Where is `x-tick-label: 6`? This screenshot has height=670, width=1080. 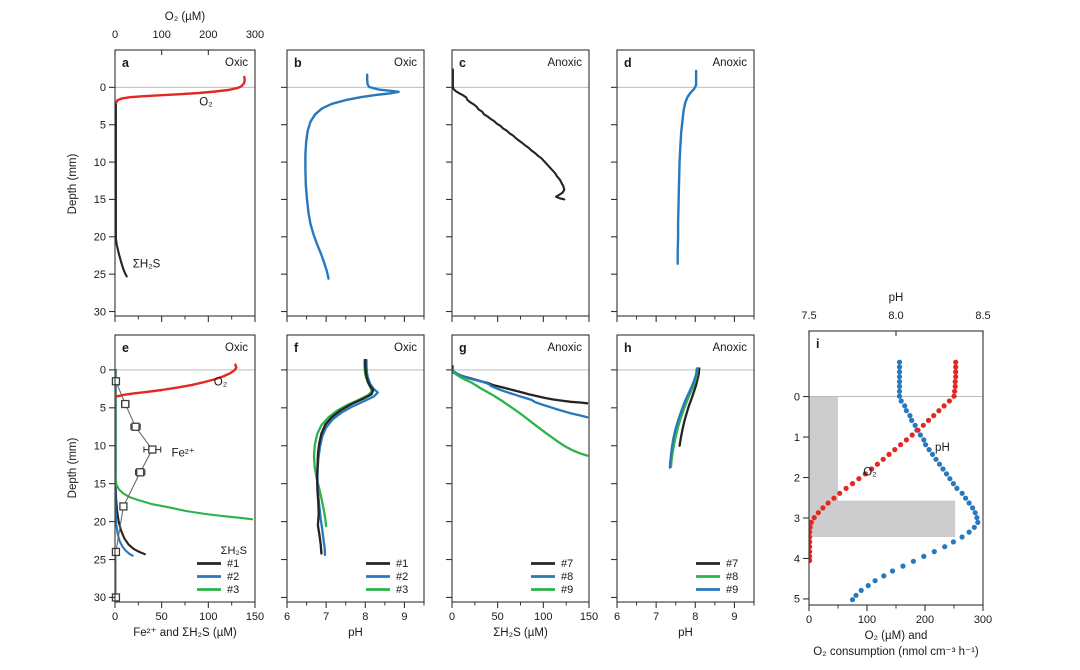 x-tick-label: 6 is located at coordinates (287, 617).